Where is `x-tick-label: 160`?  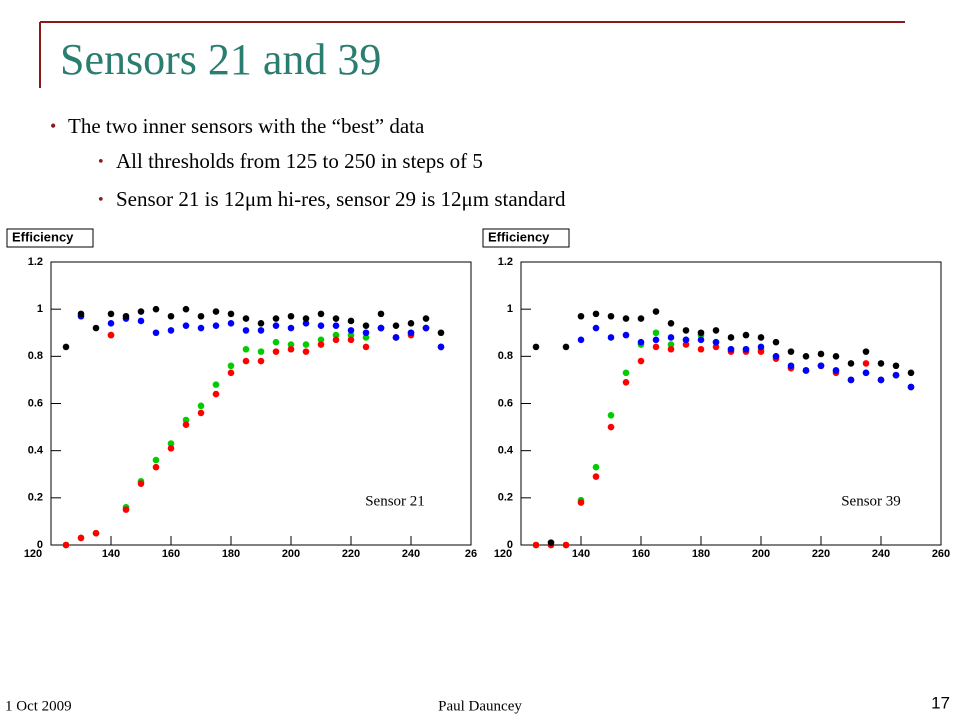 x-tick-label: 160 is located at coordinates (641, 554).